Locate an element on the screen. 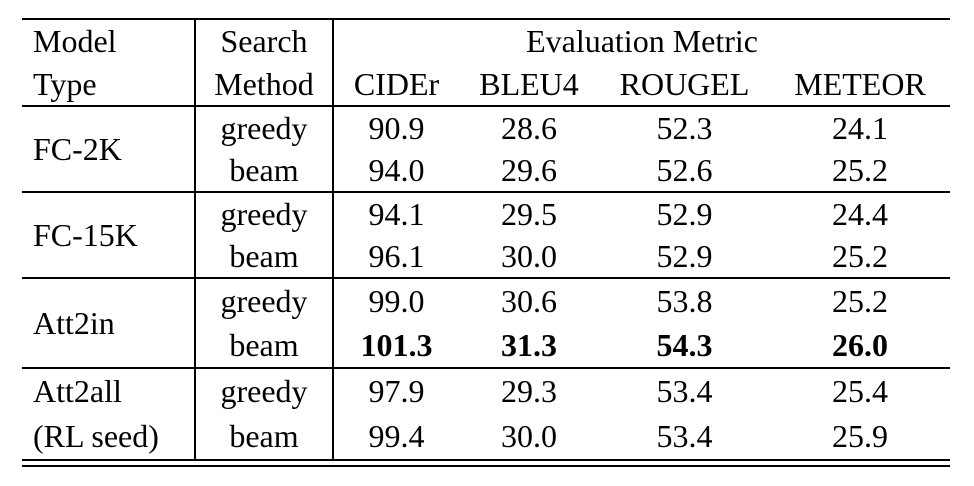 The height and width of the screenshot is (486, 974). header-metrics-group-label: Evaluation Metric is located at coordinates (642, 41).